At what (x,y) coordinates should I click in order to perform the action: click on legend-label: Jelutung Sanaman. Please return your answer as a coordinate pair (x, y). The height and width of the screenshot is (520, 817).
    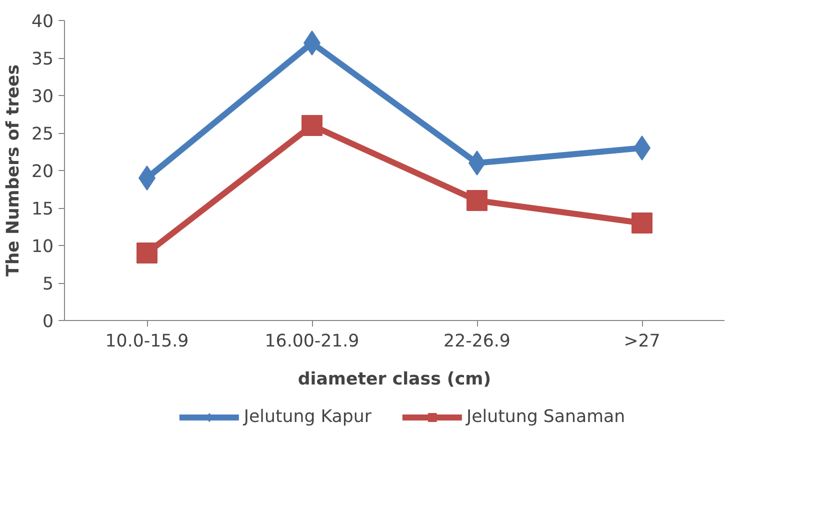
    Looking at the image, I should click on (546, 417).